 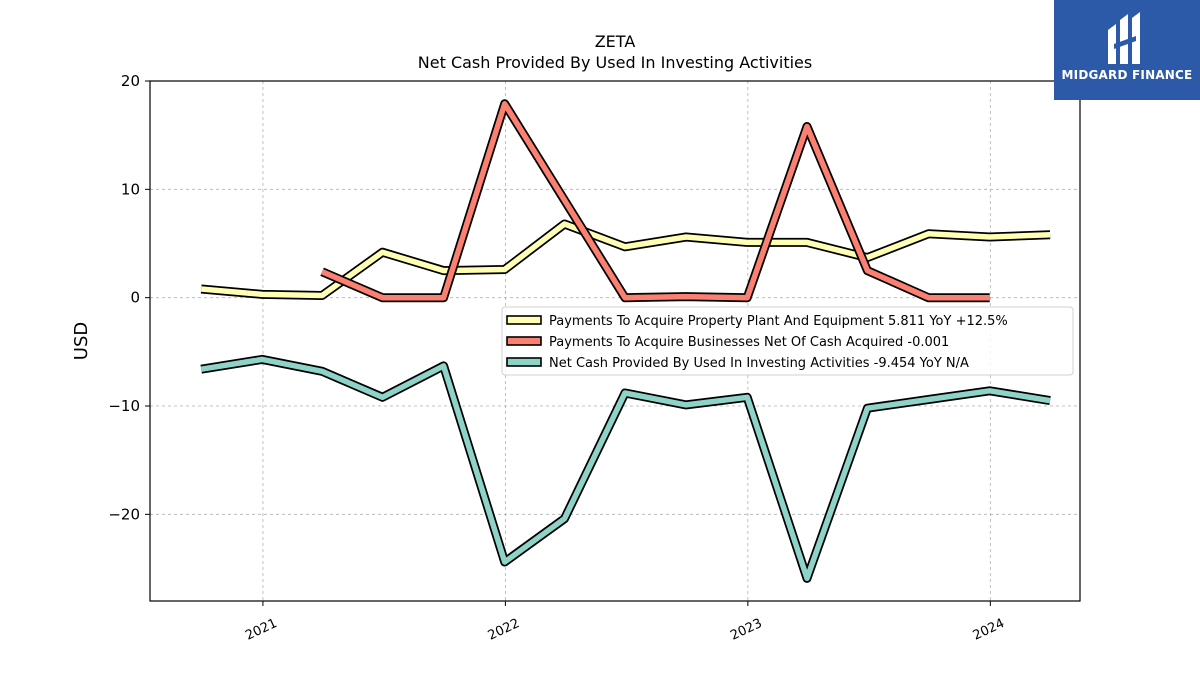 What do you see at coordinates (625, 622) in the screenshot?
I see `x-axis: 2021 2022 2023 2024` at bounding box center [625, 622].